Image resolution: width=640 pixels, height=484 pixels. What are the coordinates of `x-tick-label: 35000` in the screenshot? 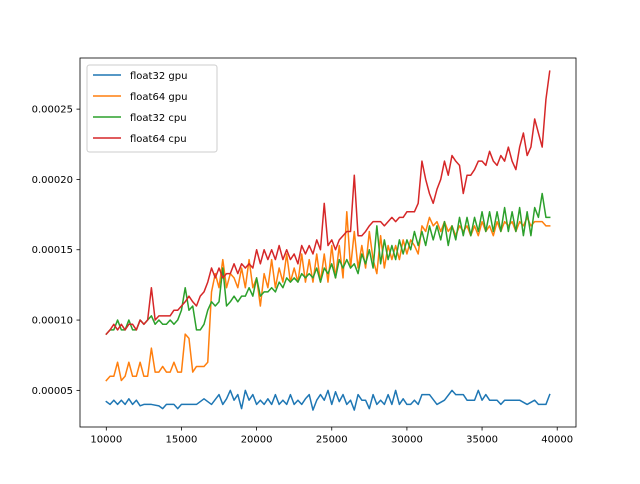 It's located at (482, 440).